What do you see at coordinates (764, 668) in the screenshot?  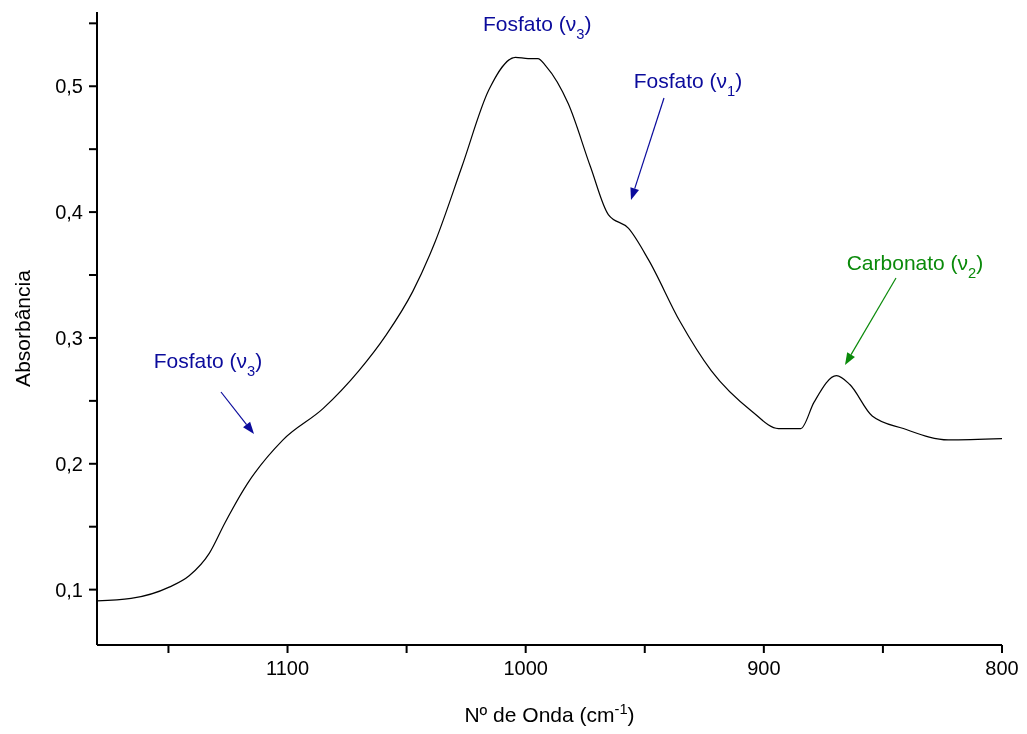 I see `x-tick-label: 900` at bounding box center [764, 668].